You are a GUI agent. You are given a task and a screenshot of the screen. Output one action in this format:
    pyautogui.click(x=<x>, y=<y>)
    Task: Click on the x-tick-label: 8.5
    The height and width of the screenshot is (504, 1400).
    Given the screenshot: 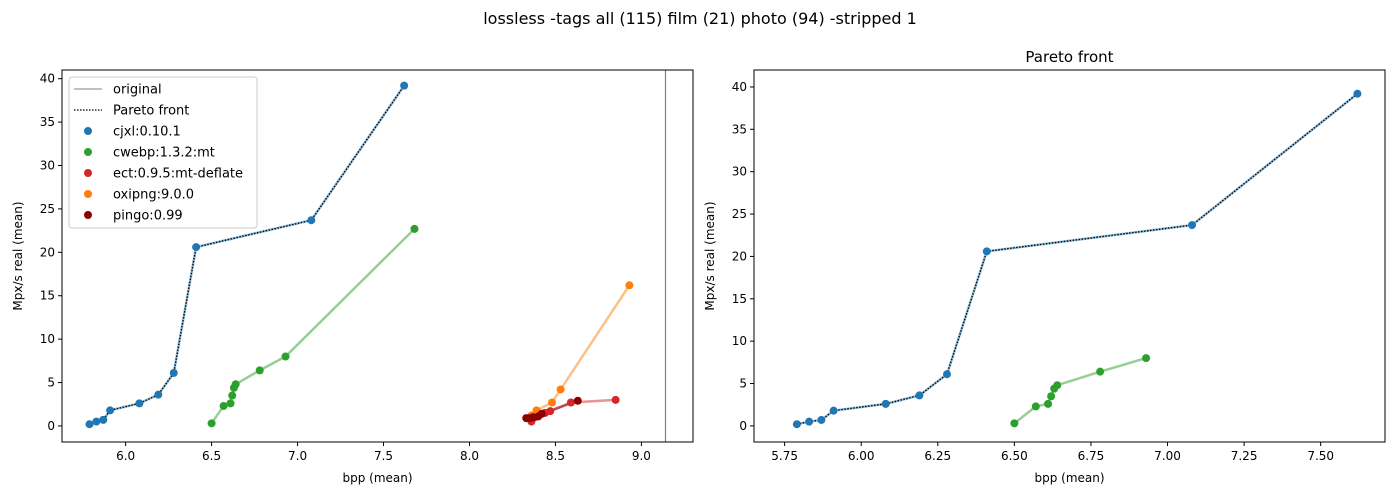 What is the action you would take?
    pyautogui.click(x=555, y=456)
    